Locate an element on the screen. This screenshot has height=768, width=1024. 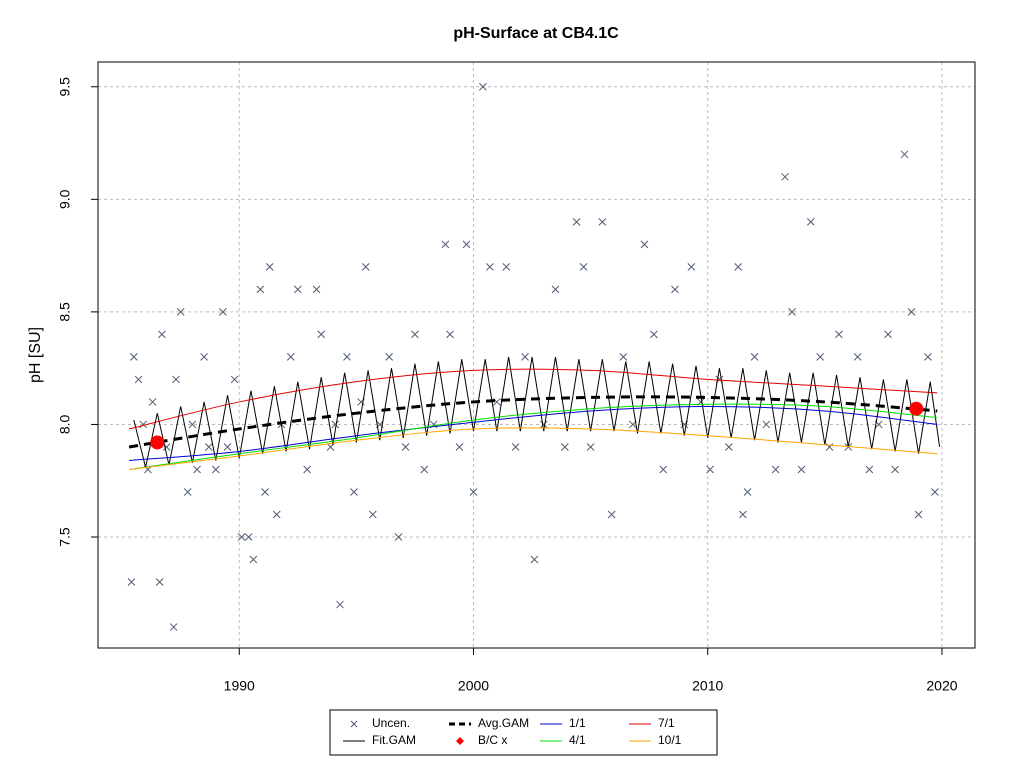
legend-label: B/C x is located at coordinates (492, 740).